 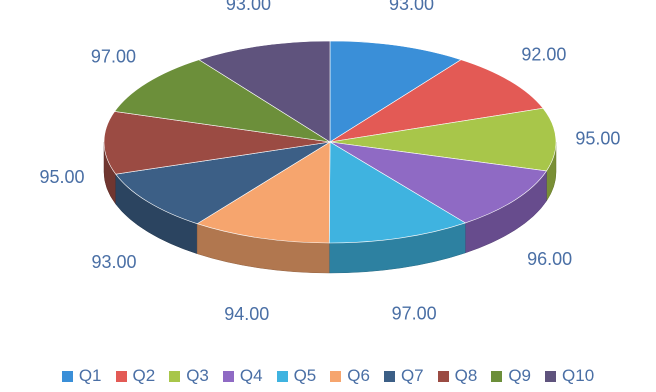 I want to click on legend-label: Q10, so click(x=578, y=375).